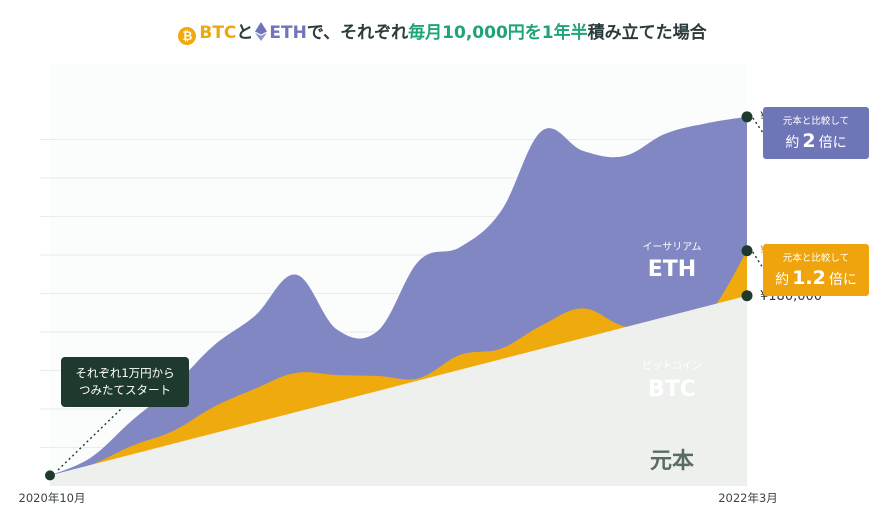 The image size is (885, 521). Describe the element at coordinates (748, 498) in the screenshot. I see `x-tick-end: 2022年3月` at that location.